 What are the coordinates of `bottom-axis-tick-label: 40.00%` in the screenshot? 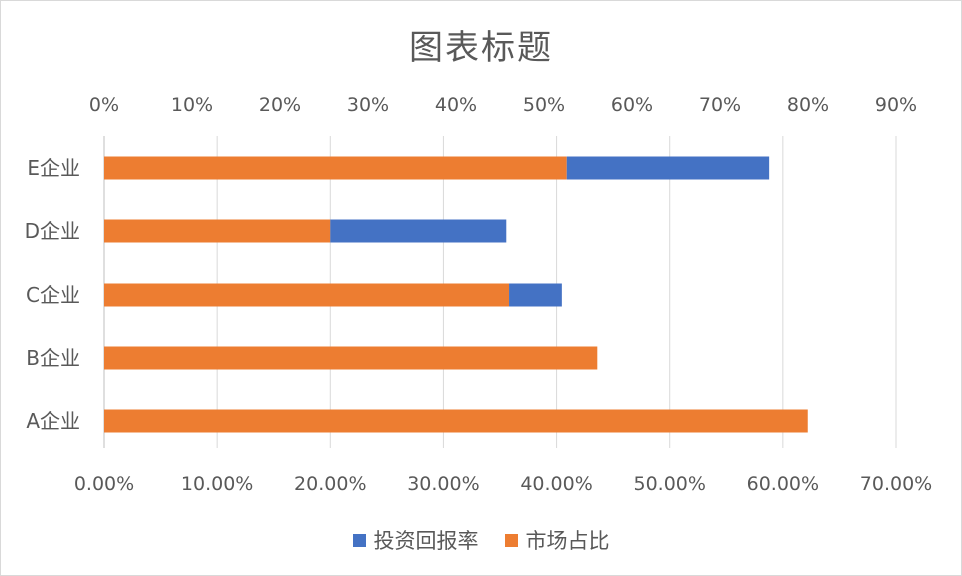 It's located at (556, 484).